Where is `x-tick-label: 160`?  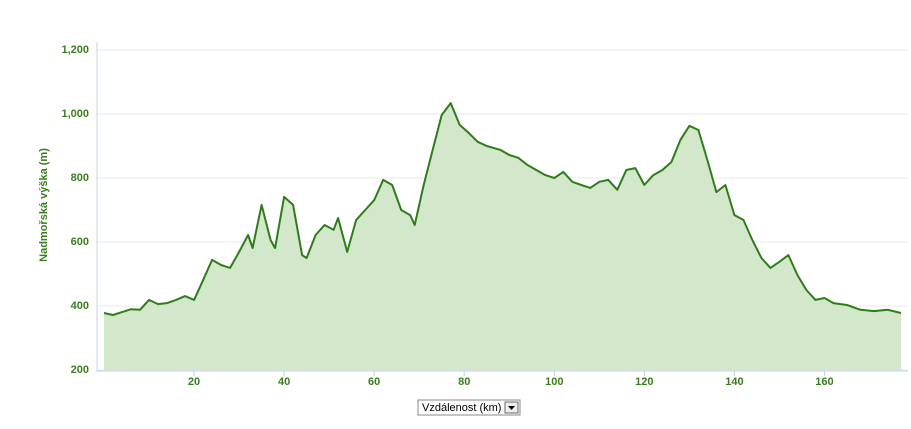 x-tick-label: 160 is located at coordinates (824, 382).